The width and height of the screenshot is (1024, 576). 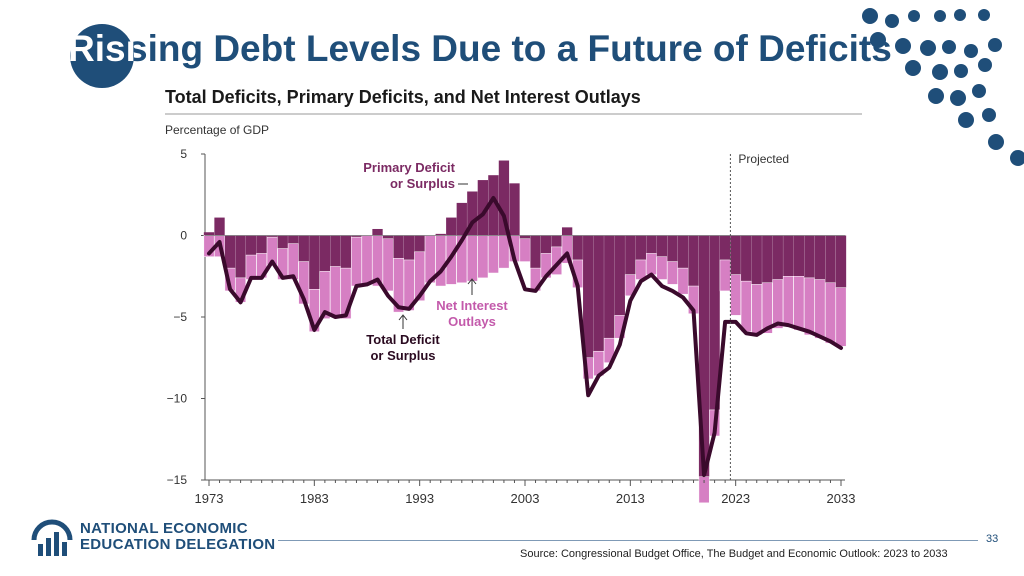 What do you see at coordinates (403, 317) in the screenshot?
I see `total-annotation-arrowhead` at bounding box center [403, 317].